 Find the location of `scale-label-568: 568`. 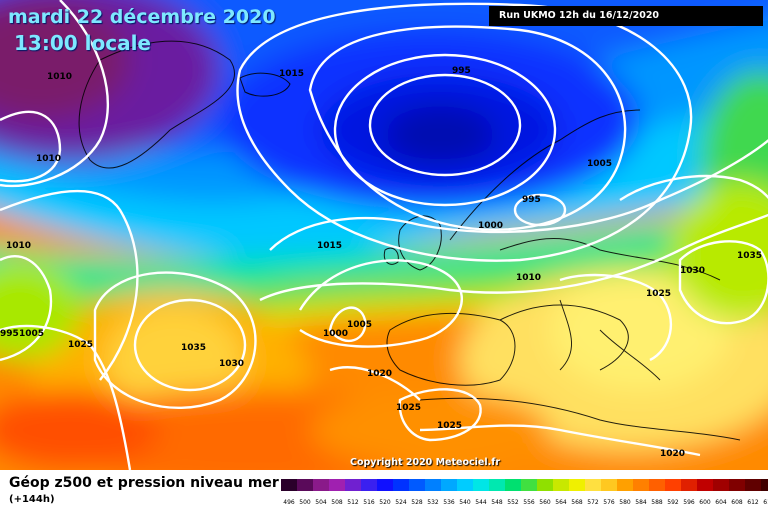

scale-label-568: 568 is located at coordinates (577, 502).